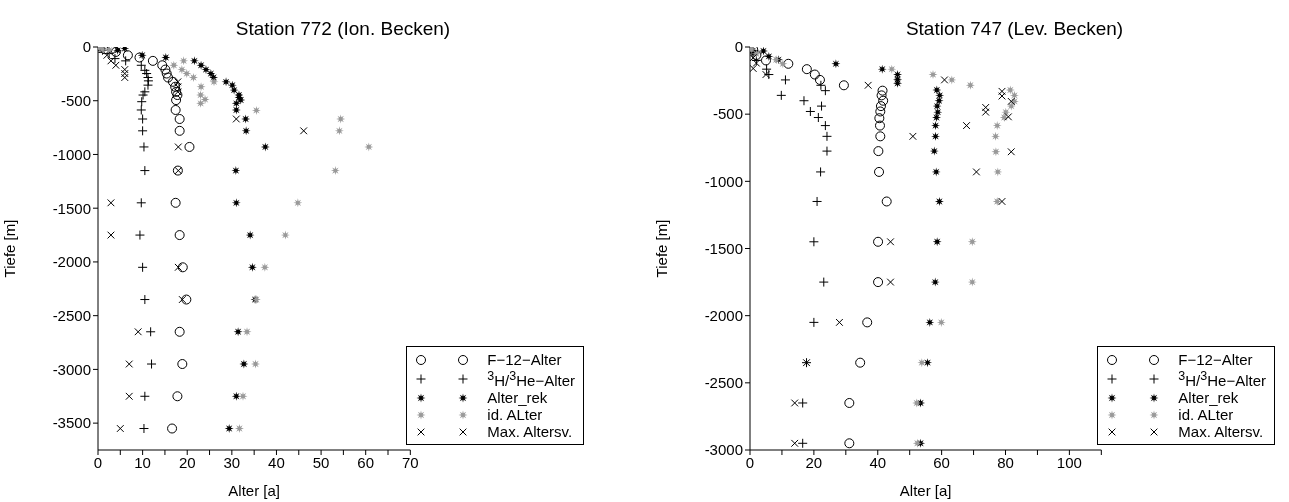  Describe the element at coordinates (232, 462) in the screenshot. I see `x-tick-label: 30` at that location.